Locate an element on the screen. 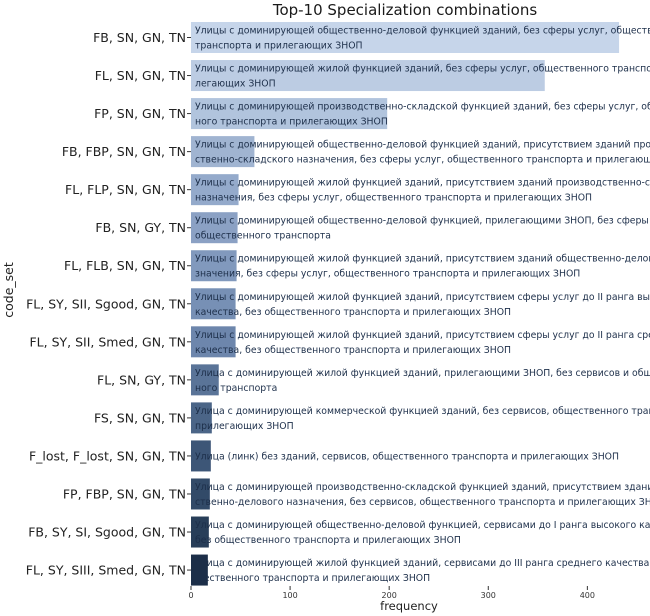  x-tick-label: 200 is located at coordinates (389, 595).